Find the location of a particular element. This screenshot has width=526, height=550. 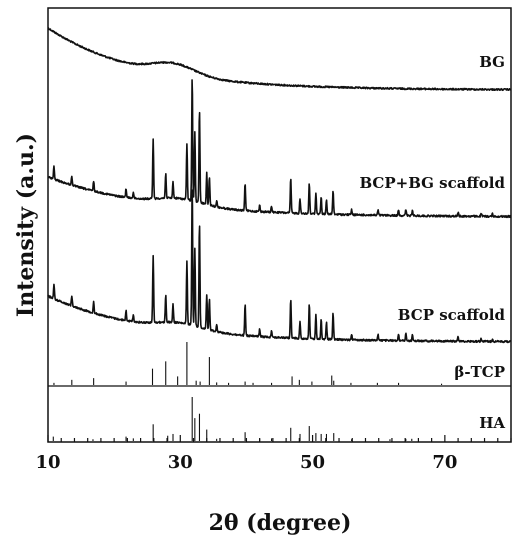

x-tick-label: 30 is located at coordinates (180, 462).